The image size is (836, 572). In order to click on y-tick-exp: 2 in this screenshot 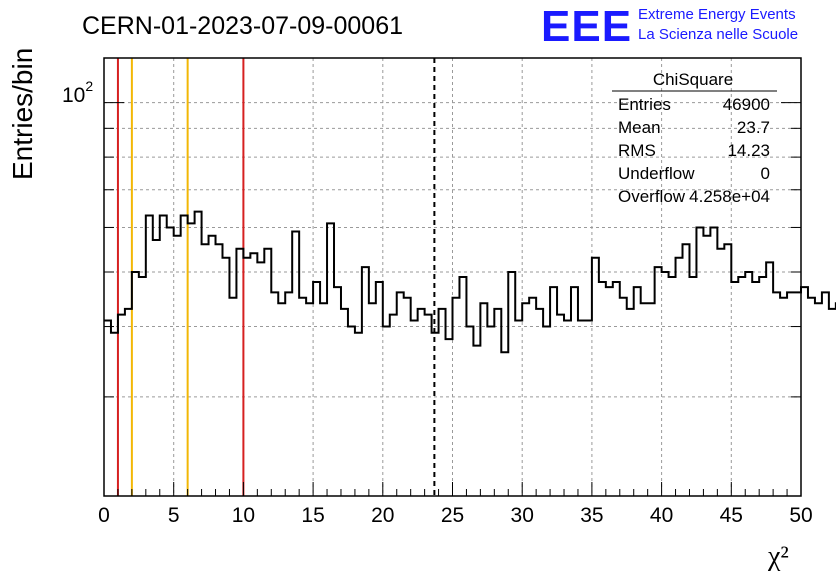, I will do `click(89, 86)`.